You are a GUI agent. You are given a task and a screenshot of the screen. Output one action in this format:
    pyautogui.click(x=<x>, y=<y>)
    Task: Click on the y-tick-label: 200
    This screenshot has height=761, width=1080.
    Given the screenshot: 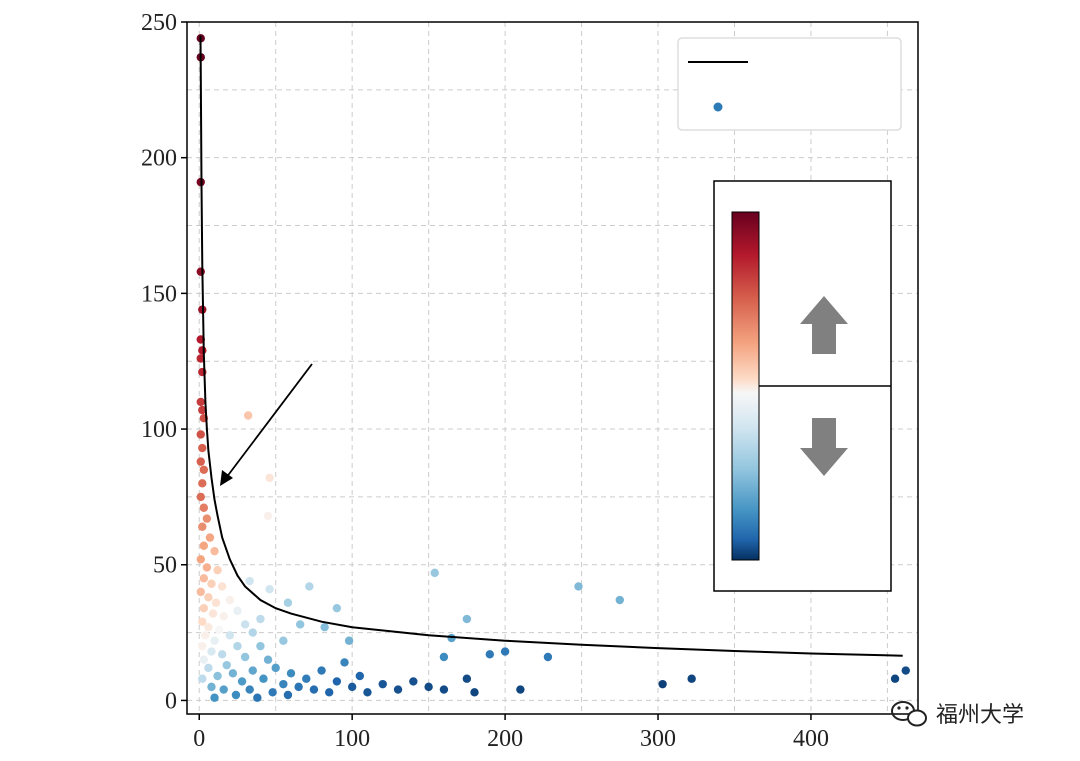 What is the action you would take?
    pyautogui.click(x=159, y=159)
    